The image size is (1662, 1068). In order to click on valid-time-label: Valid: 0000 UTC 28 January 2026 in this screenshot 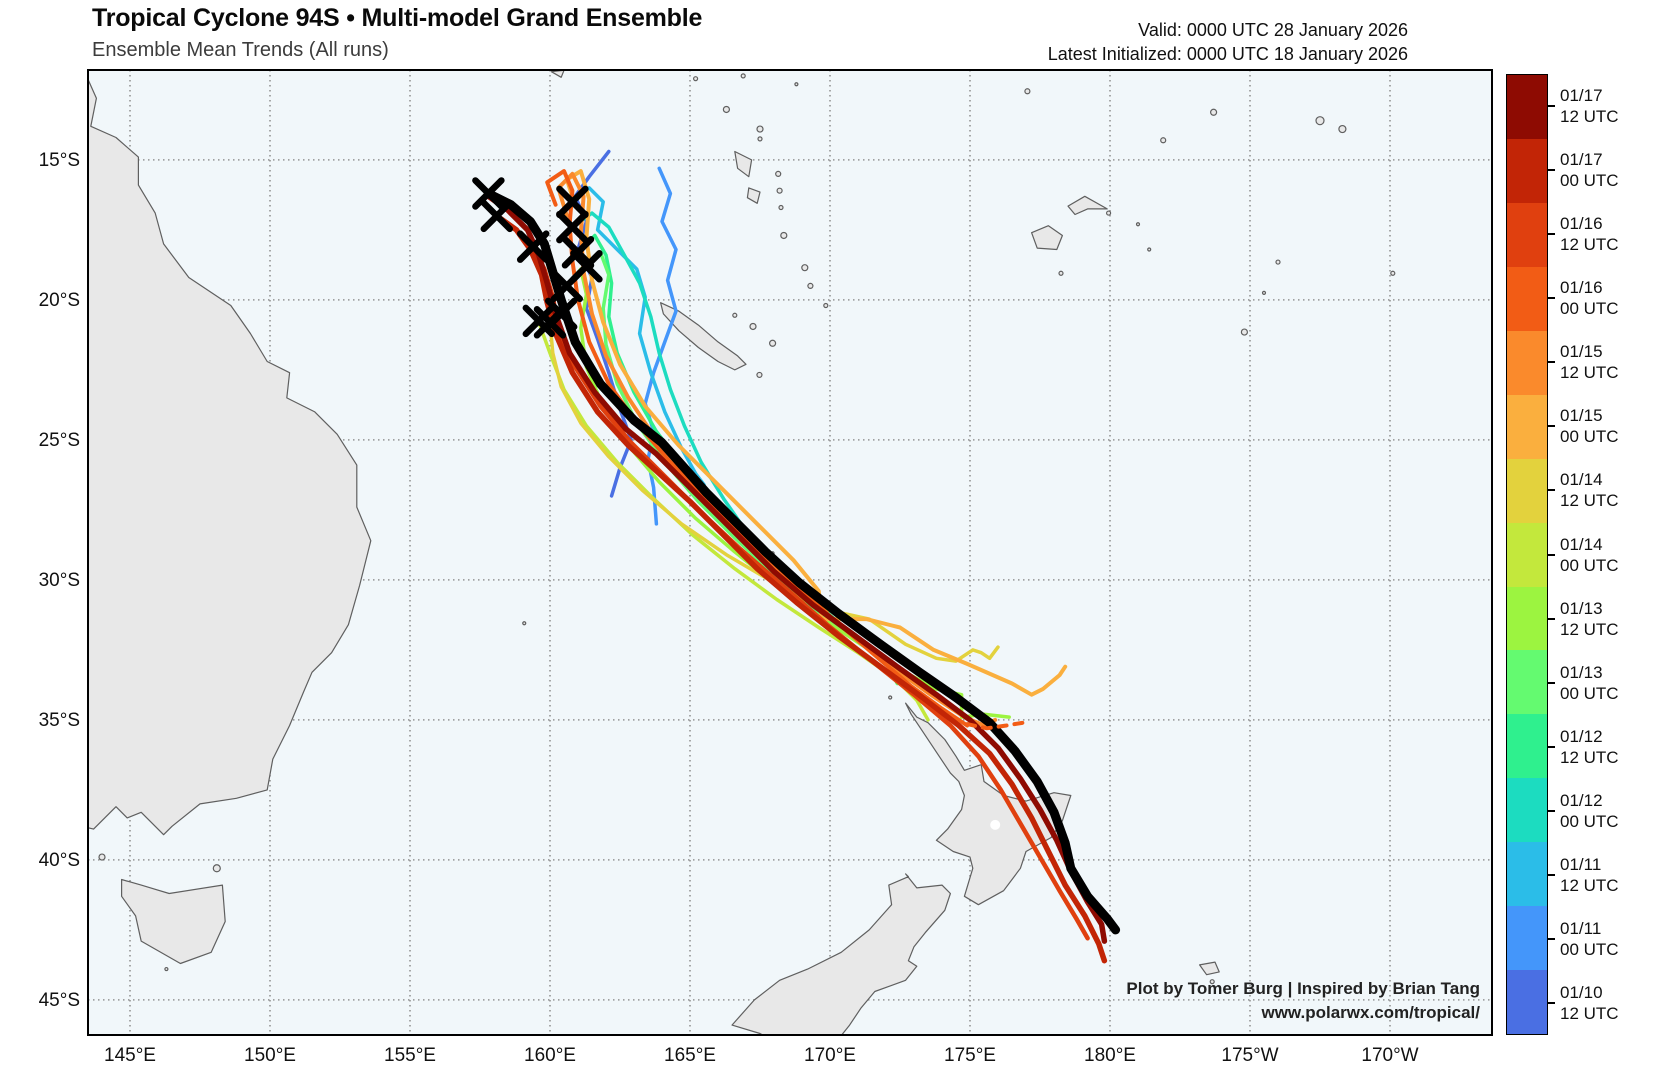, I will do `click(1273, 30)`.